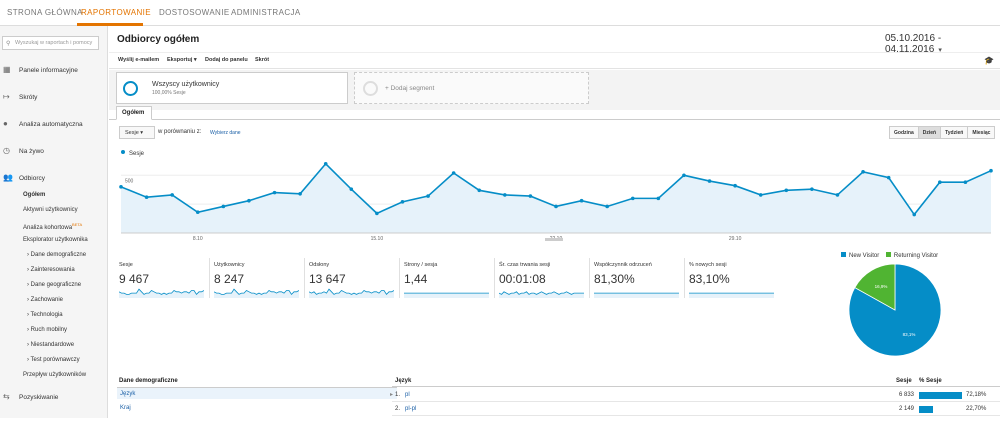  I want to click on metric-tile: Śr. czas trwania sesji 00:01:08, so click(543, 288).